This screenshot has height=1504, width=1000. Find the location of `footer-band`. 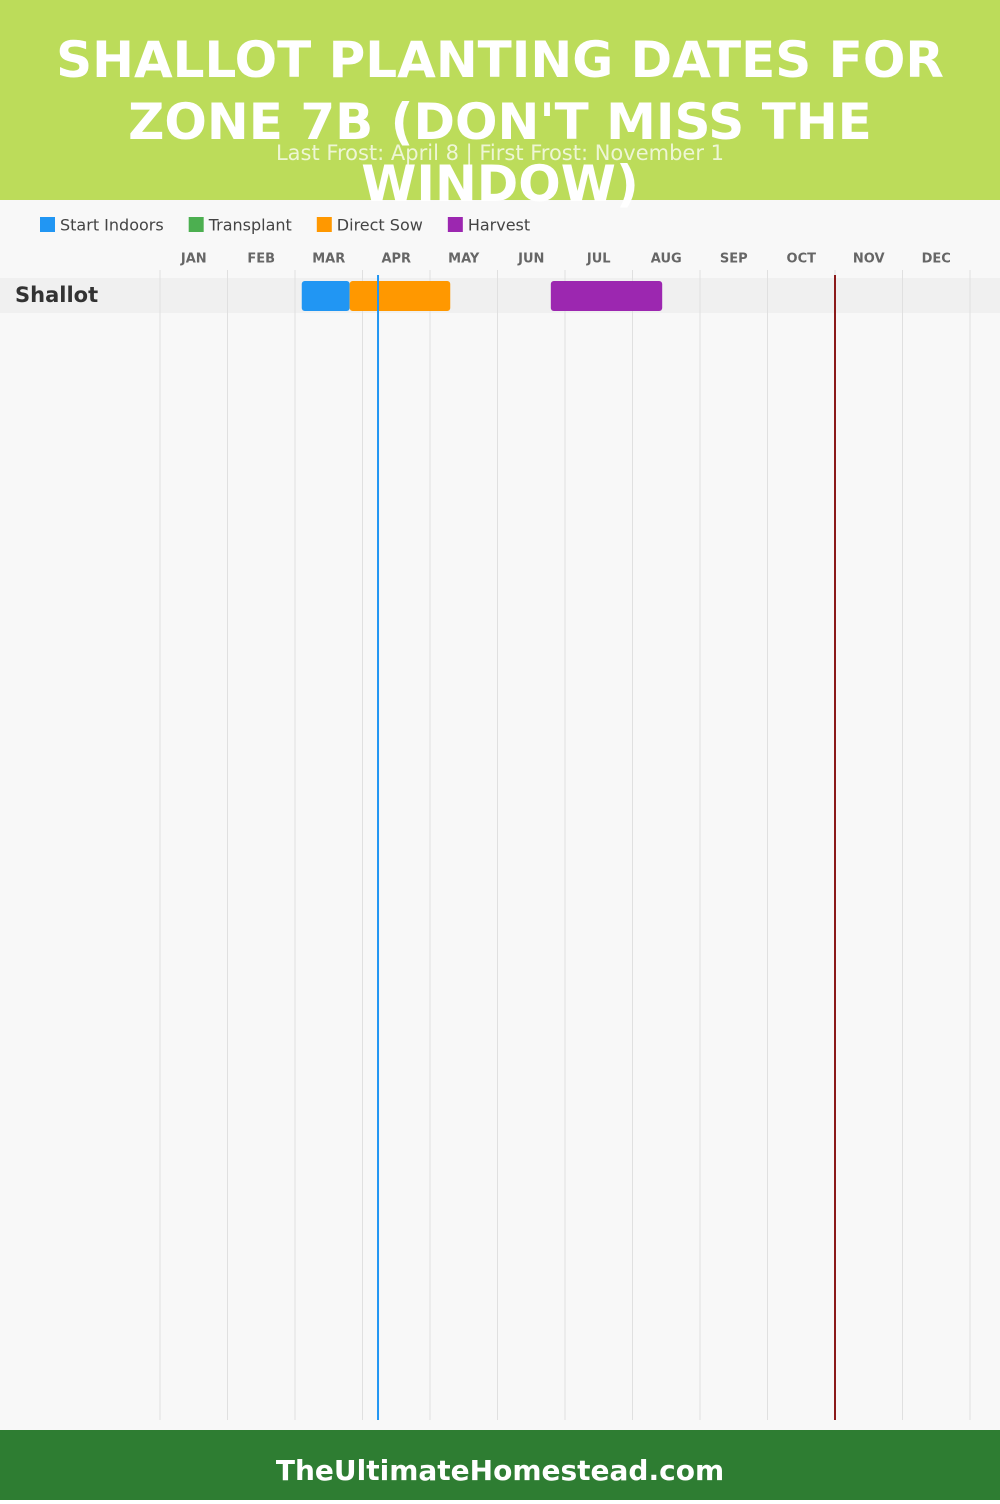

footer-band is located at coordinates (500, 1465).